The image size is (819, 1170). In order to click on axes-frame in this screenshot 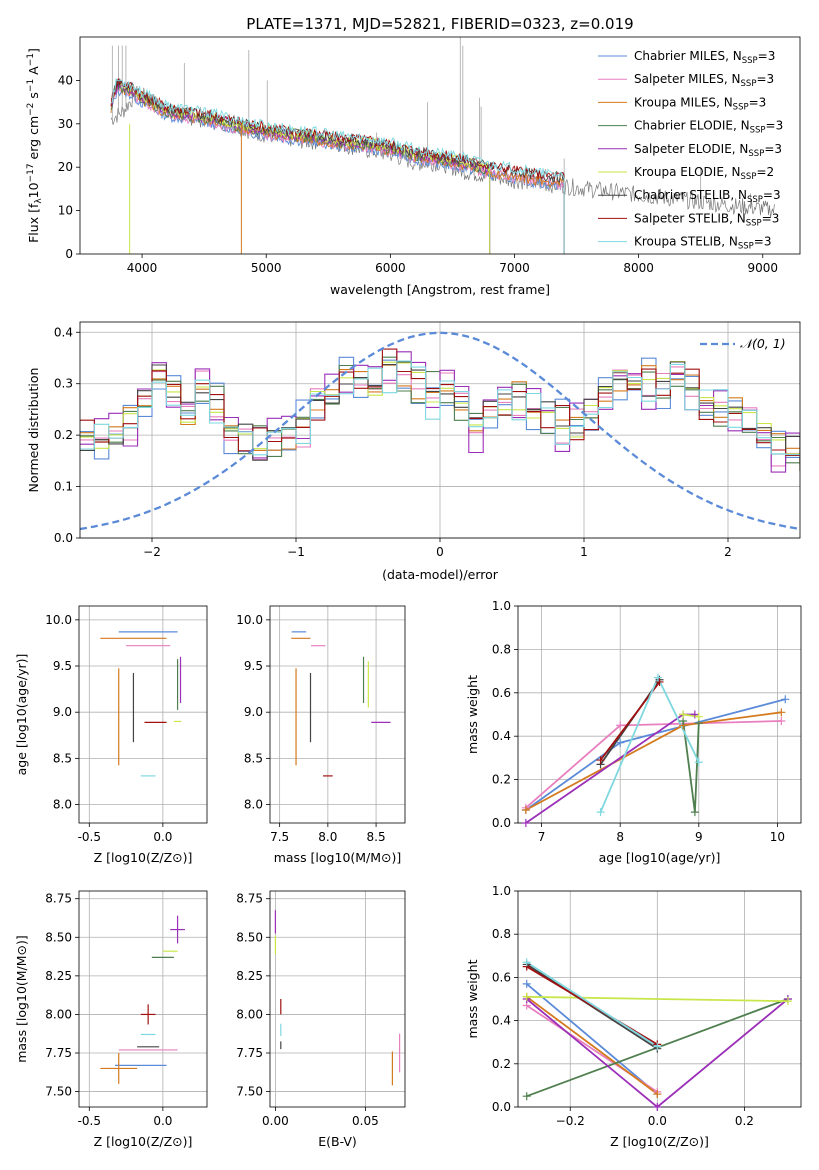, I will do `click(143, 999)`.